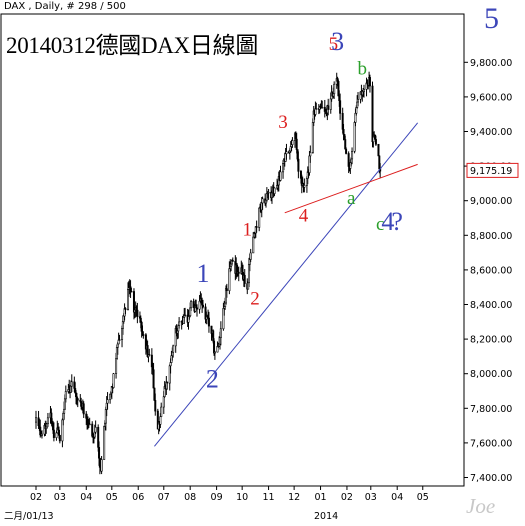 This screenshot has height=526, width=525. Describe the element at coordinates (334, 44) in the screenshot. I see `wave-label: 5` at that location.